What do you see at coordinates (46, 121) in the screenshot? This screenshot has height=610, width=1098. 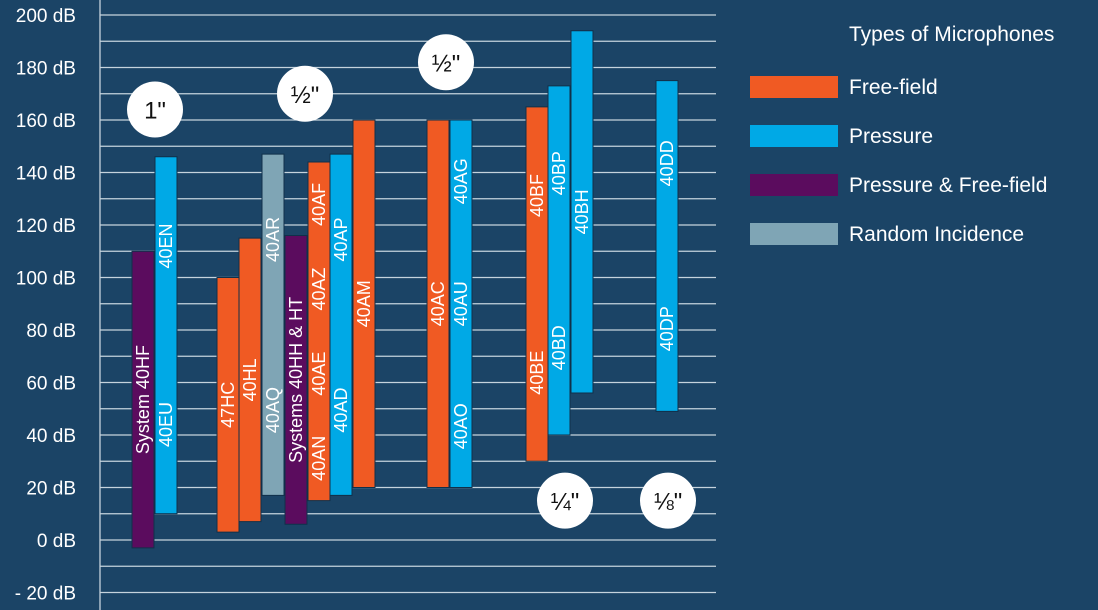 I see `y-tick-label: 160 dB` at bounding box center [46, 121].